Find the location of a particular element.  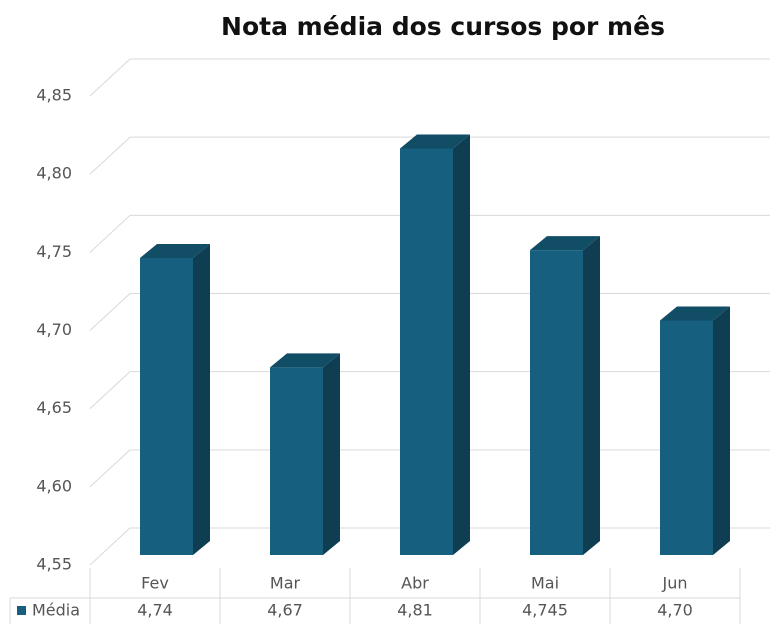

y-tick-label: 4,65 is located at coordinates (54, 407).